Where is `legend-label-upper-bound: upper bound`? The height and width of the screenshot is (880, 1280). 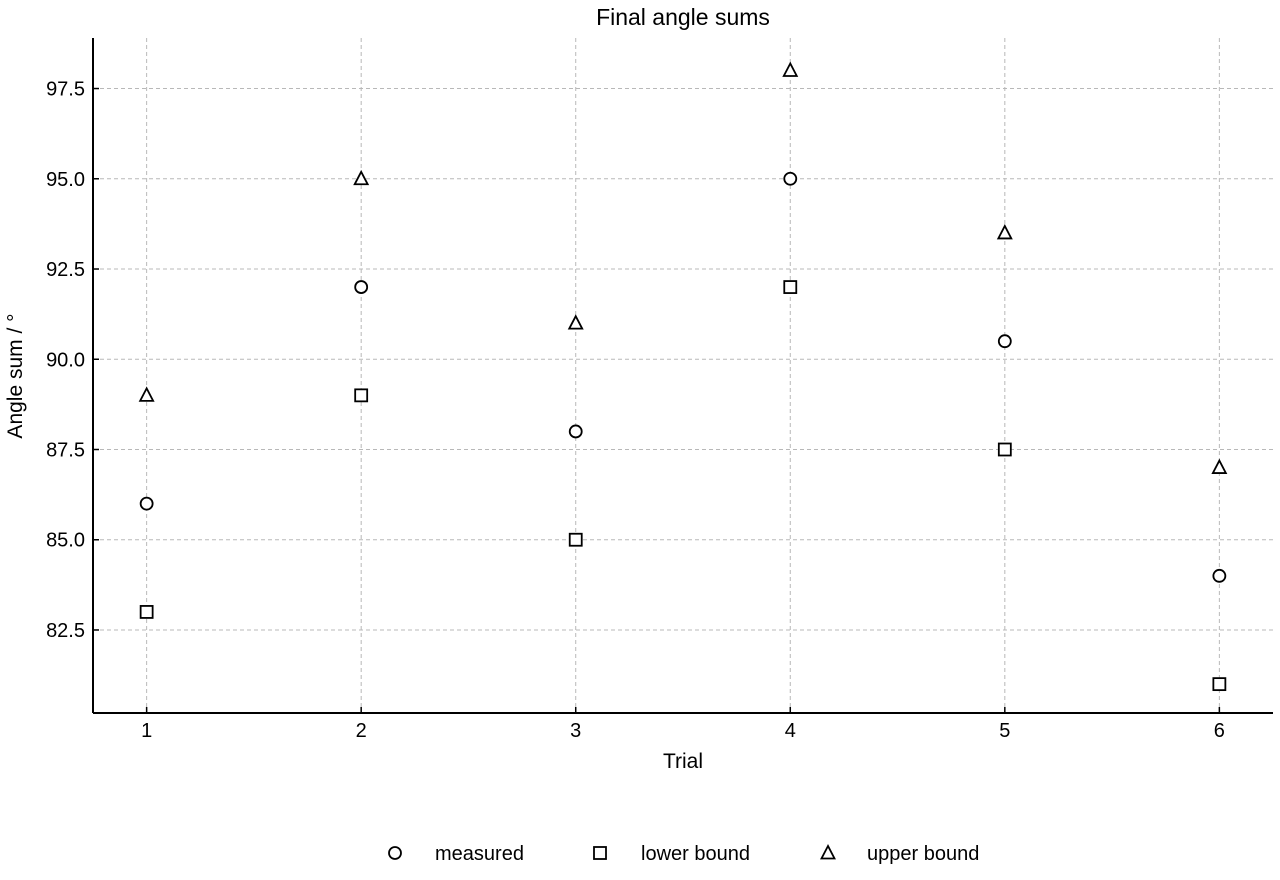
legend-label-upper-bound: upper bound is located at coordinates (923, 854).